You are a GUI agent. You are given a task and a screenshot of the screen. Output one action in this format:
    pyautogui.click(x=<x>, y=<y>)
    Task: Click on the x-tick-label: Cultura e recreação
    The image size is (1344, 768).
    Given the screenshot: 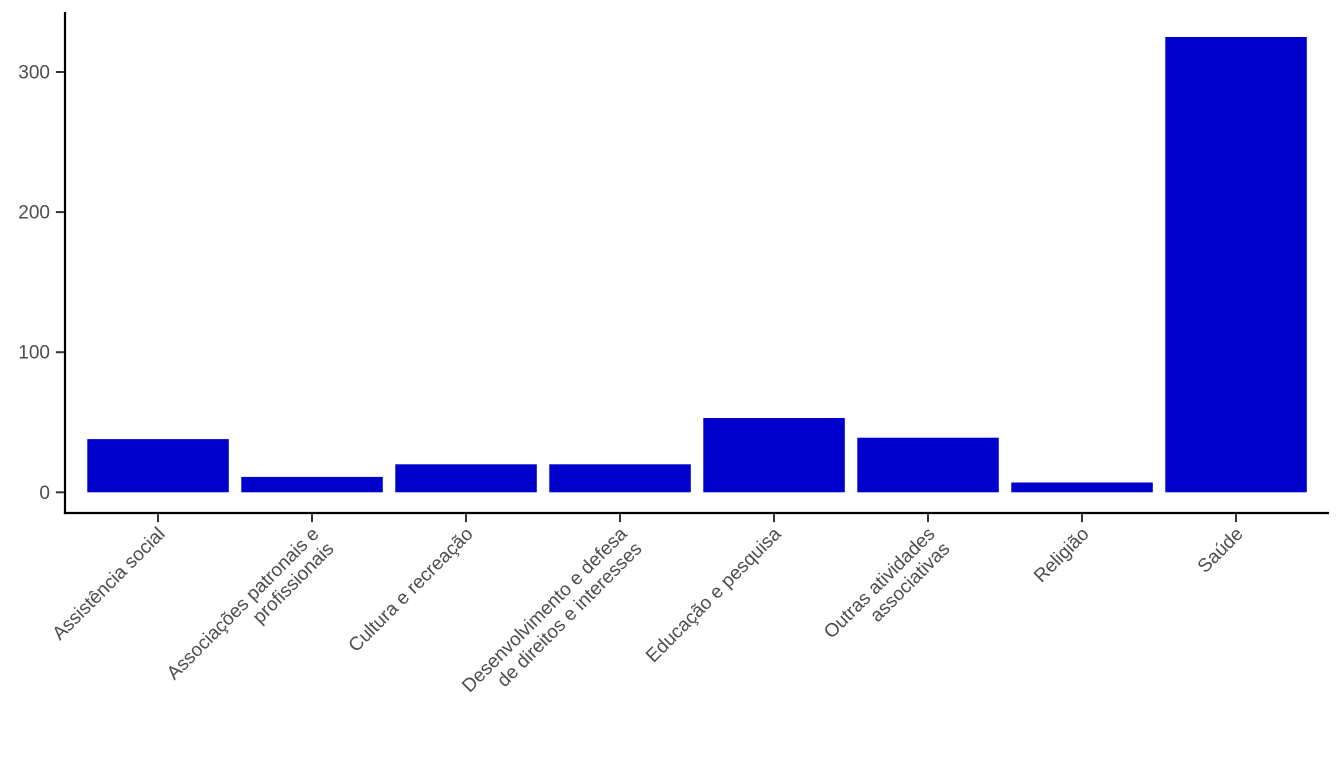 What is the action you would take?
    pyautogui.click(x=411, y=590)
    